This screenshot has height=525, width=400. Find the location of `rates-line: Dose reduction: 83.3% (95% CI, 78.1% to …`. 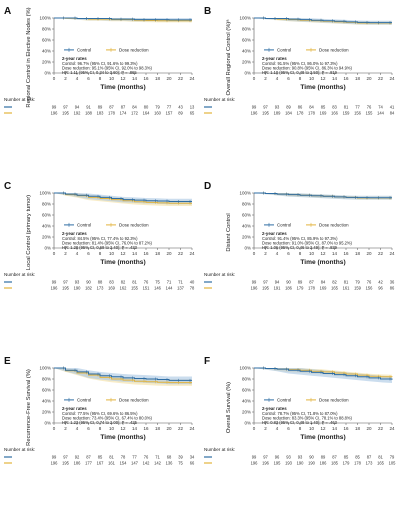

rates-line: Dose reduction: 83.3% (95% CI, 78.1% to … is located at coordinates (307, 417).